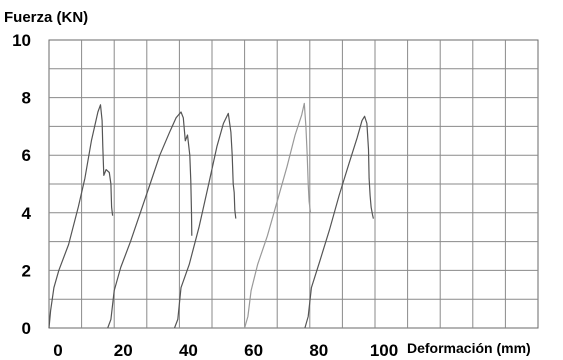 The width and height of the screenshot is (563, 360). Describe the element at coordinates (27, 213) in the screenshot. I see `y-tick-label: 4` at that location.